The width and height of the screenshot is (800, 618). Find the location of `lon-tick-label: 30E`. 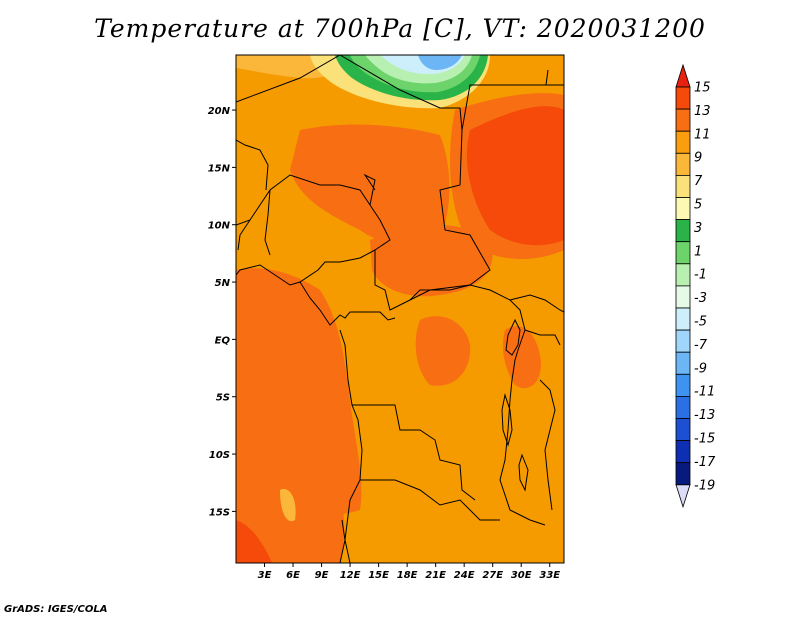

lon-tick-label: 30E is located at coordinates (521, 575).